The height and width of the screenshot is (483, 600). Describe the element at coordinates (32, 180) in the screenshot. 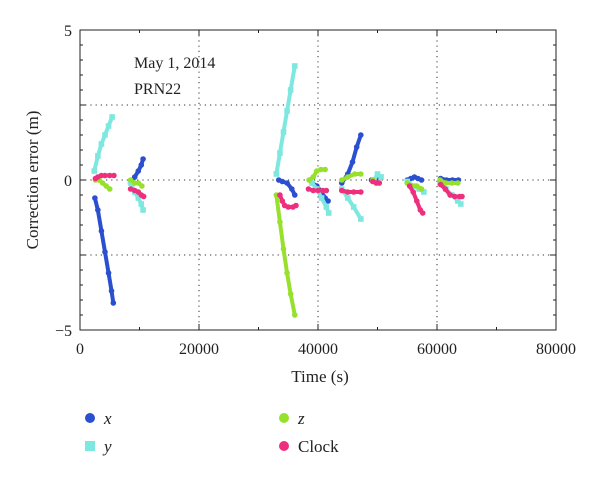

I see `y-axis-label: Correction error (m)` at that location.